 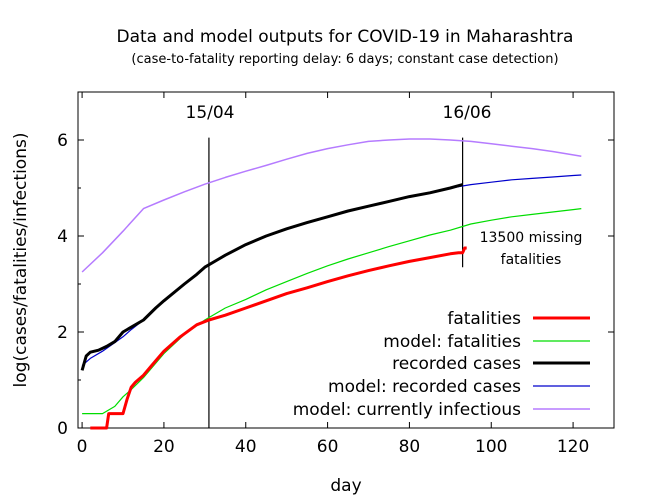 What do you see at coordinates (164, 447) in the screenshot?
I see `x-tick-label: 20` at bounding box center [164, 447].